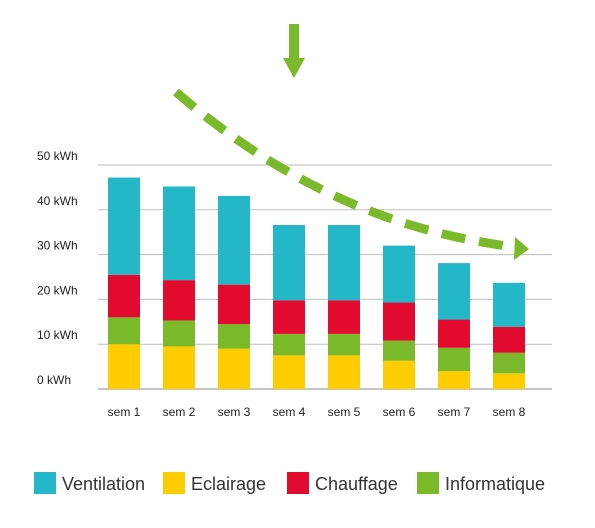 This screenshot has height=528, width=595. I want to click on legend-label: Informatique, so click(495, 484).